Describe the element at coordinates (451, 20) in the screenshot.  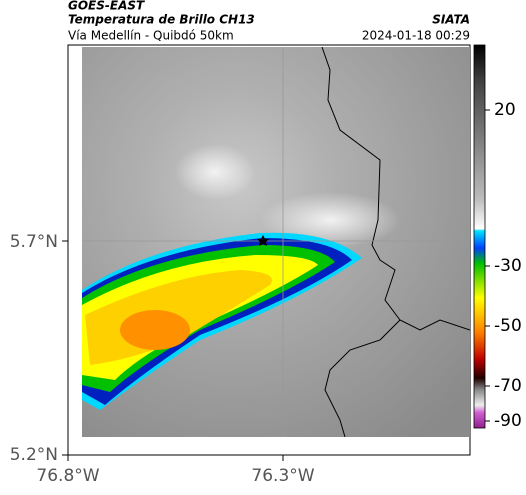
I see `source: SIATA` at that location.